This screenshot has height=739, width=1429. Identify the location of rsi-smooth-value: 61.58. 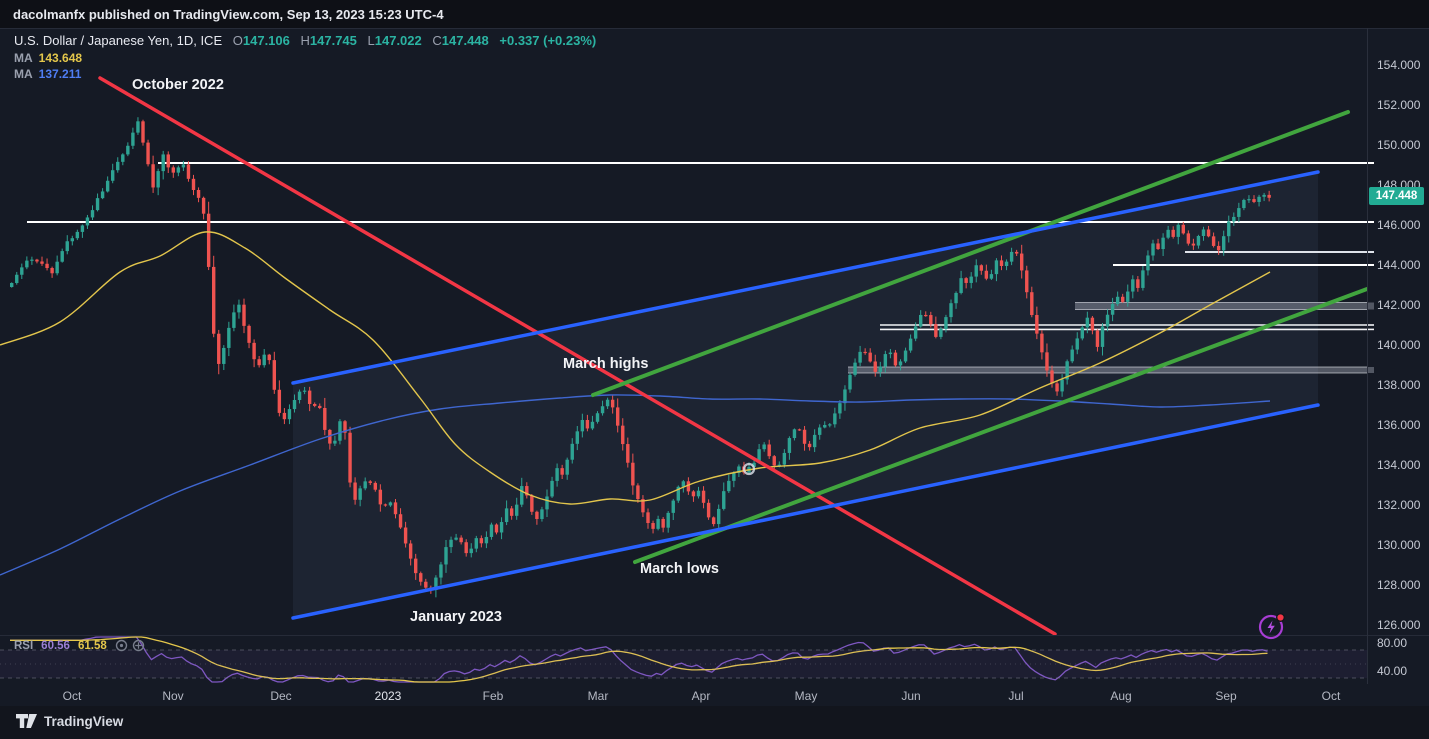
(92, 645).